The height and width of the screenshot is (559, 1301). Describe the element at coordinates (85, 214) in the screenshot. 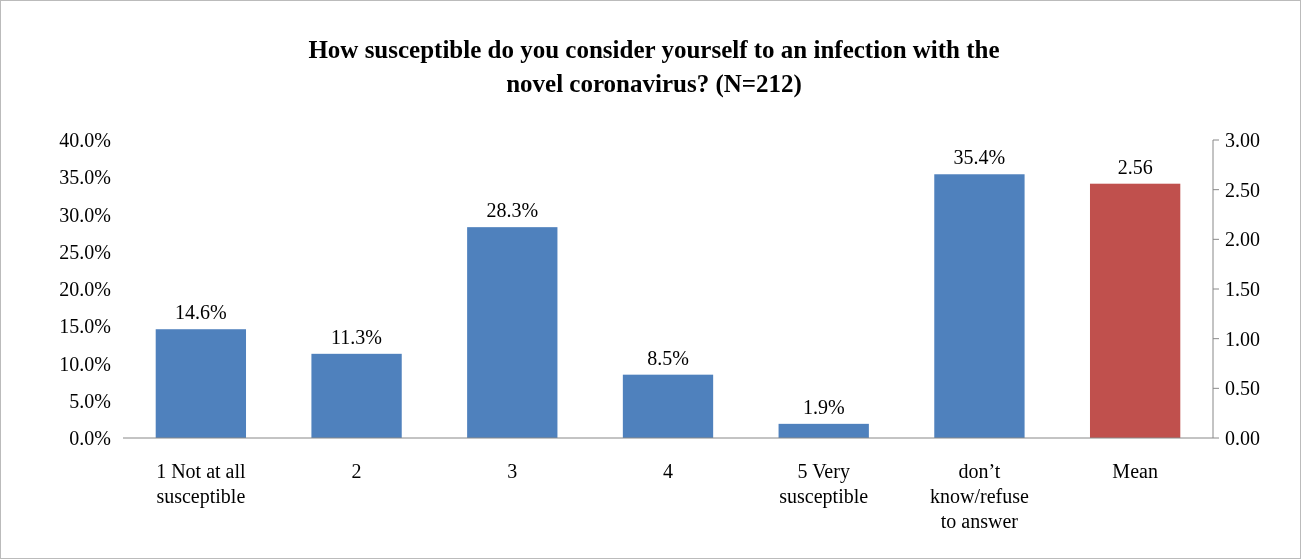

I see `y-tick-label: 30.0%` at that location.